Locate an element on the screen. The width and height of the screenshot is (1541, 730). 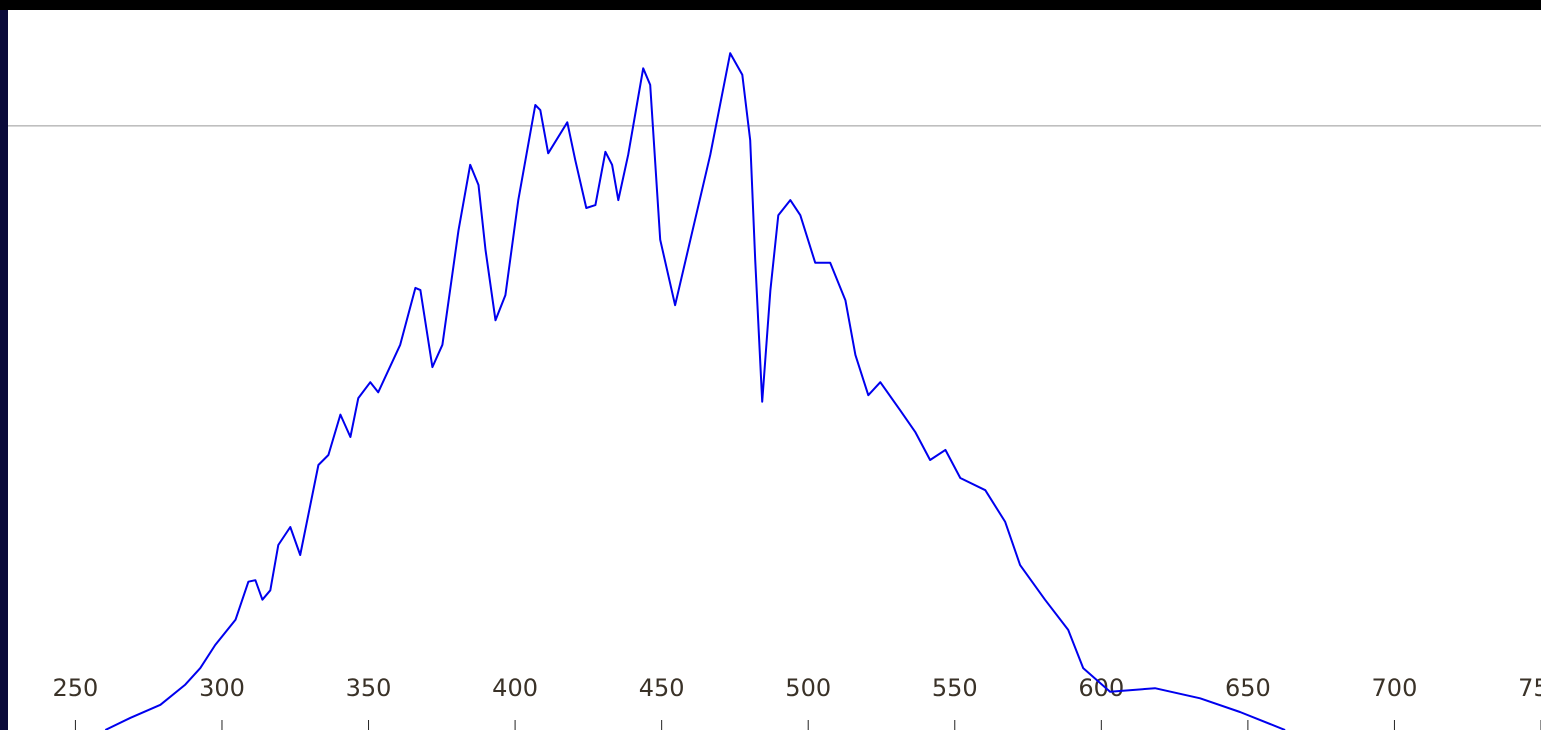
left-edge is located at coordinates (4, 370).